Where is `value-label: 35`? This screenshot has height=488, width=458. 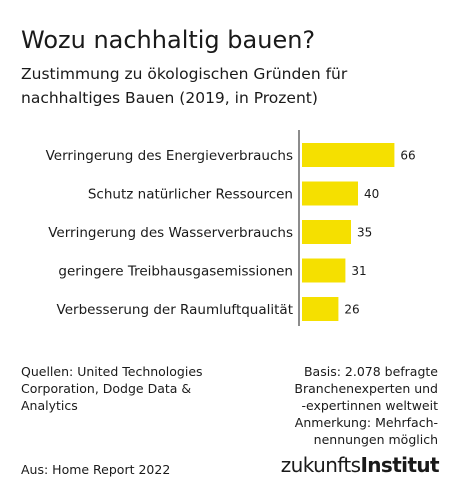 value-label: 35 is located at coordinates (364, 233).